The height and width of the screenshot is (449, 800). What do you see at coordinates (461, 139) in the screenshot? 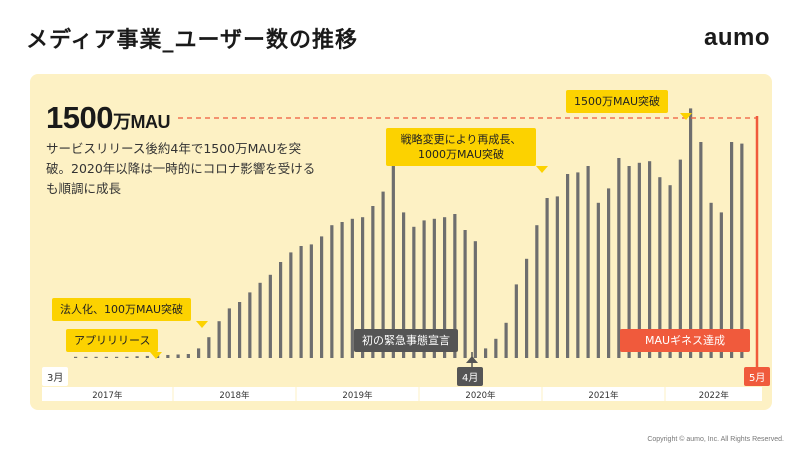
I see `callout-regrowth-line1: 戦略変更により再成長、` at bounding box center [461, 139].